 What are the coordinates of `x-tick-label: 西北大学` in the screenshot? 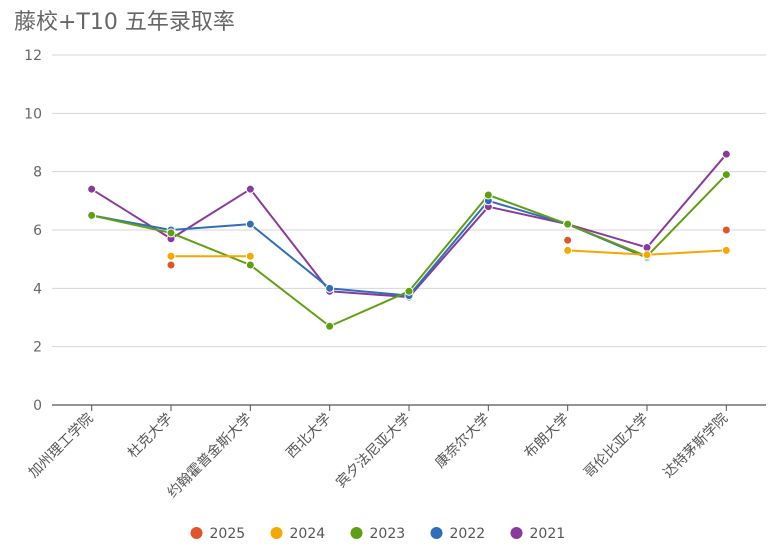 It's located at (309, 436).